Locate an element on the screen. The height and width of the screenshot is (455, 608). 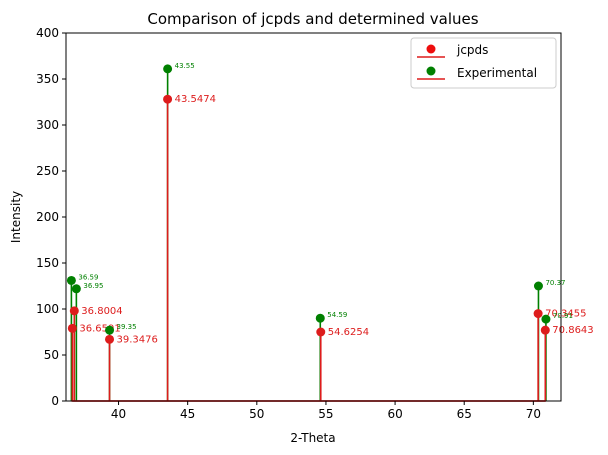
x-tick-label: 50 is located at coordinates (256, 414).